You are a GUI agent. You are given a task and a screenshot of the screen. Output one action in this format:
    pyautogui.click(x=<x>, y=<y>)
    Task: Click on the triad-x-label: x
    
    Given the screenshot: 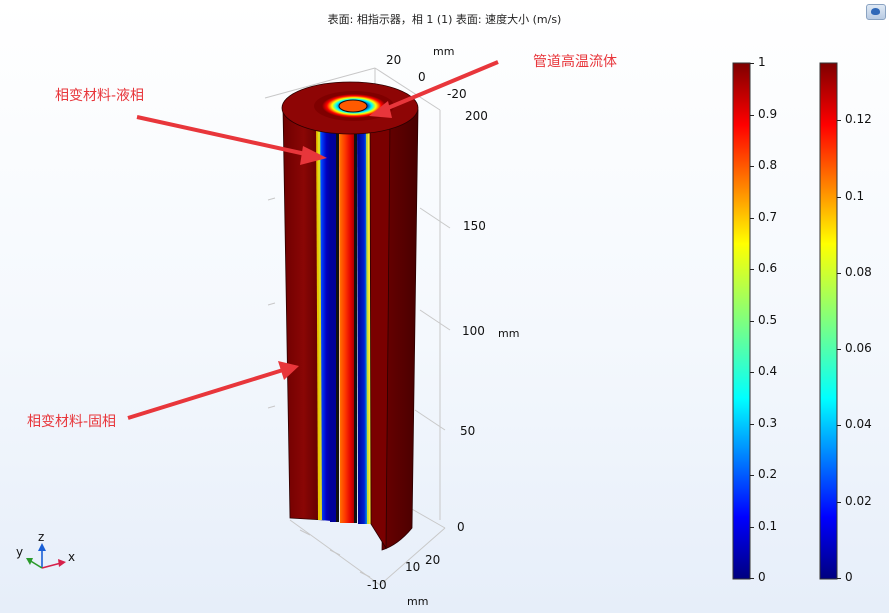 What is the action you would take?
    pyautogui.click(x=72, y=557)
    